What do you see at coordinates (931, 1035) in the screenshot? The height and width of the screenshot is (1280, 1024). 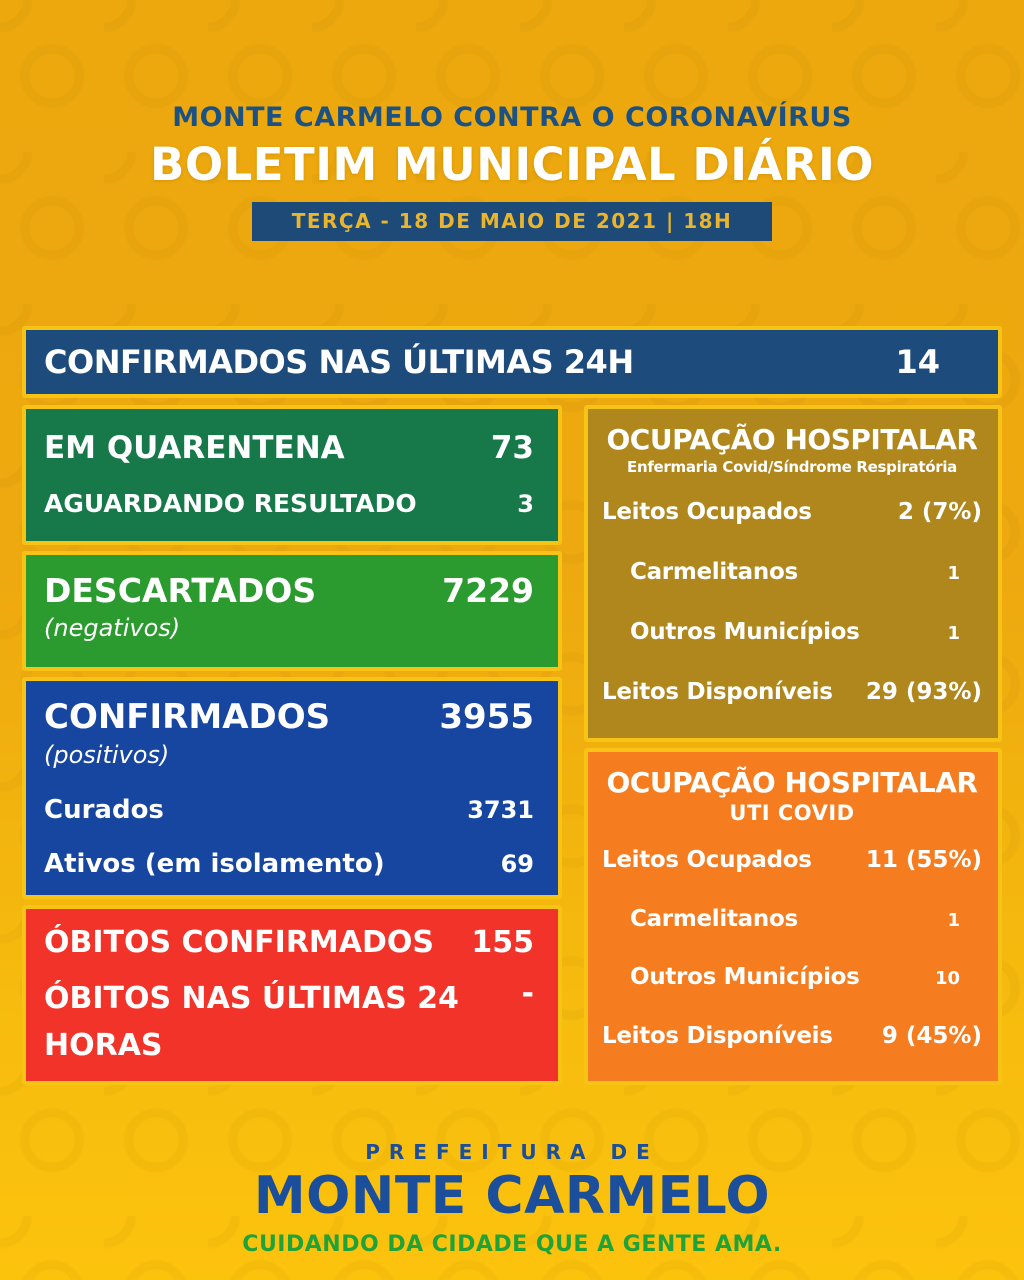 I see `icu-available-value: 9 (45%)` at bounding box center [931, 1035].